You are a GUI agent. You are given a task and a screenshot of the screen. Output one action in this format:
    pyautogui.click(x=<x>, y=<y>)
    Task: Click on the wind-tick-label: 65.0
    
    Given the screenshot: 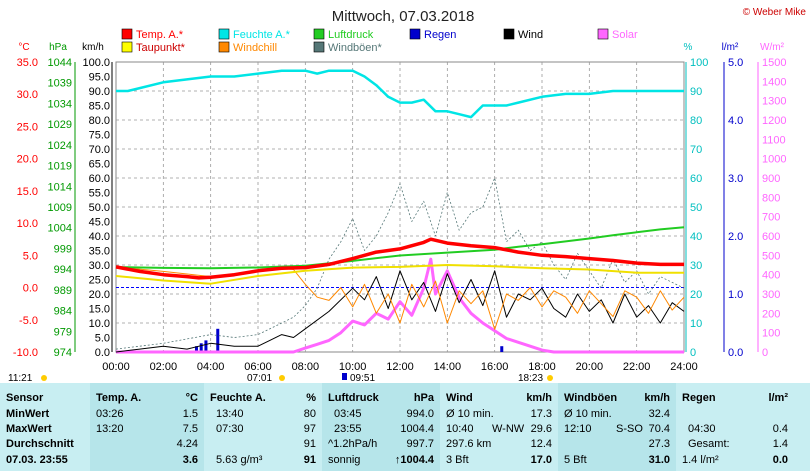 What is the action you would take?
    pyautogui.click(x=99, y=165)
    